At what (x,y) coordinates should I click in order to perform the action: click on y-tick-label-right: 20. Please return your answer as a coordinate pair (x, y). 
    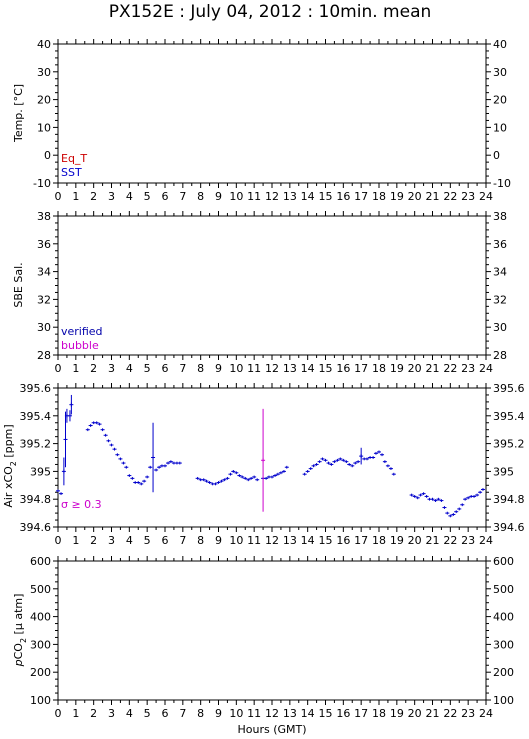
    Looking at the image, I should click on (500, 100).